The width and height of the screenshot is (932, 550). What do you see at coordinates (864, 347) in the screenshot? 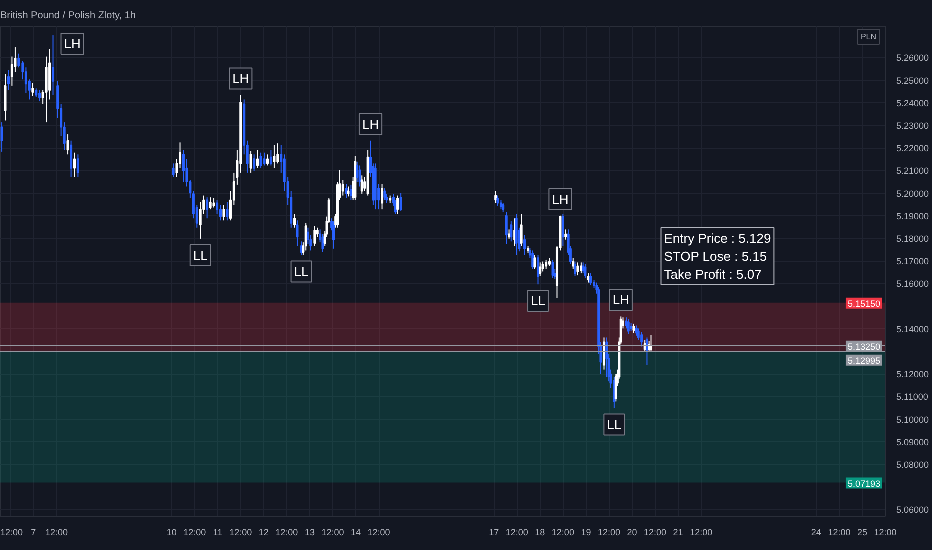
I see `ref-line-label: 5.13250` at bounding box center [864, 347].